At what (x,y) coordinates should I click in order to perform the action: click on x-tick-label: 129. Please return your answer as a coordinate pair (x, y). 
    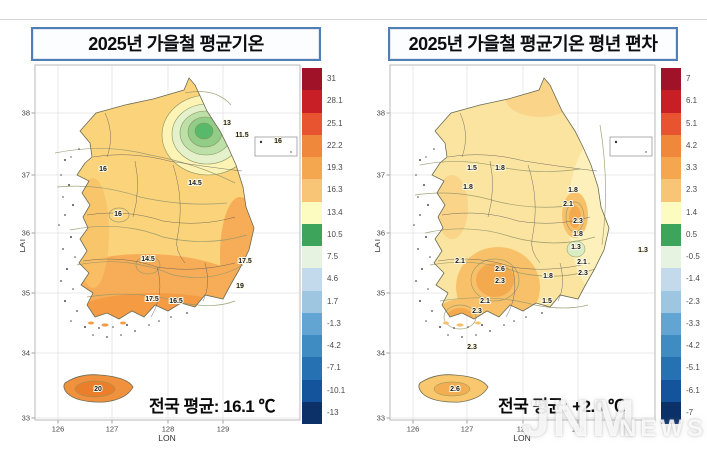
    Looking at the image, I should click on (578, 429).